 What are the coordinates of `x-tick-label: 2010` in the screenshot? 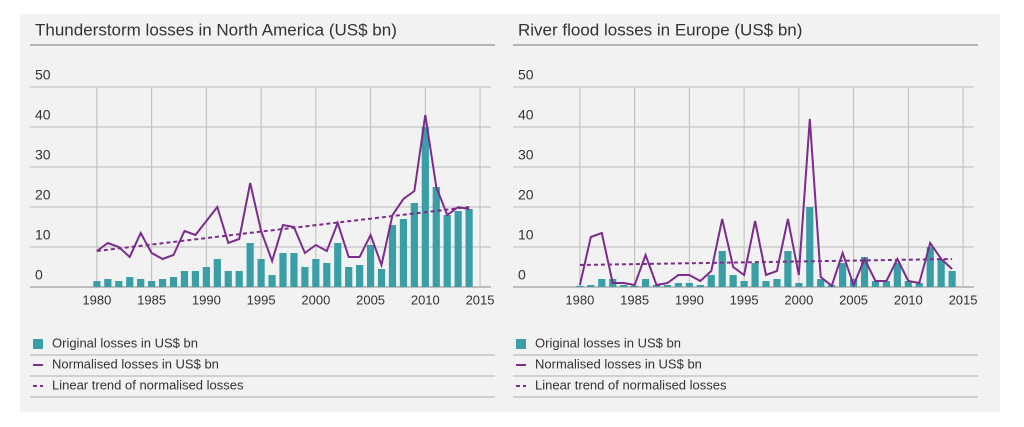 It's located at (425, 299).